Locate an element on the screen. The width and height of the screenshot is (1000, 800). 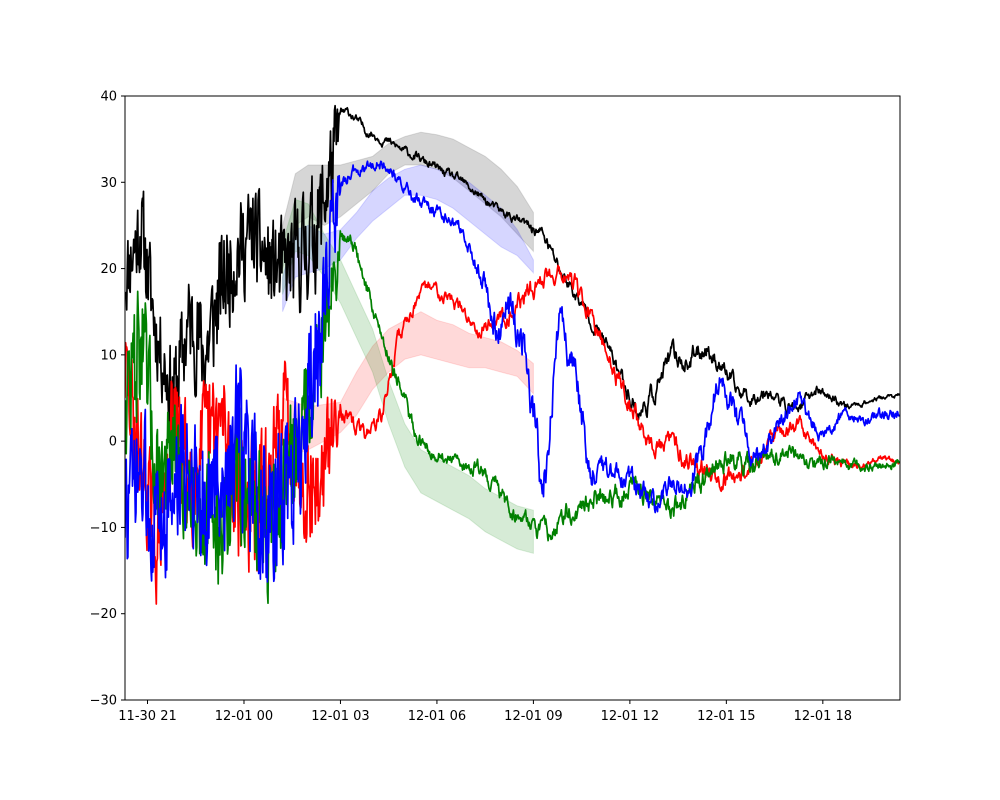
y-tick-label: −30 is located at coordinates (103, 701).